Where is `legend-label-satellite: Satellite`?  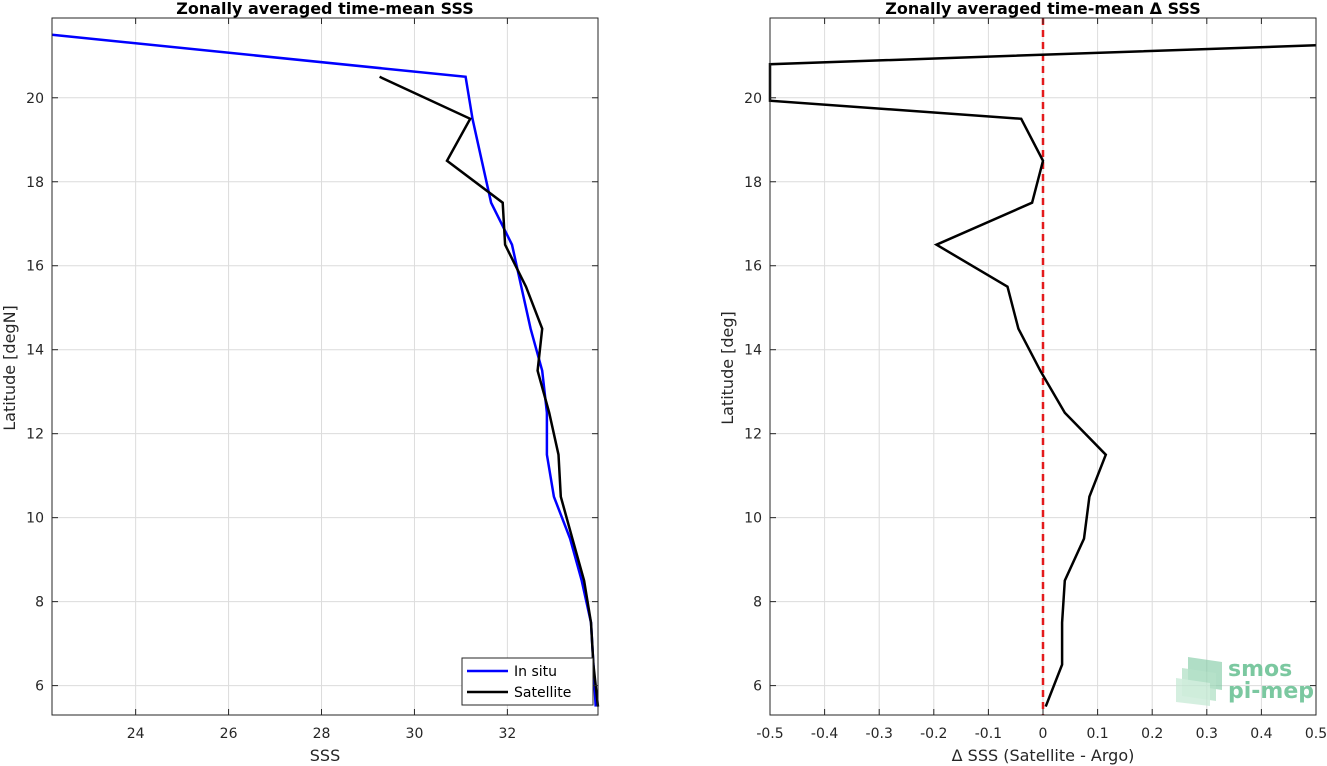 legend-label-satellite: Satellite is located at coordinates (542, 693).